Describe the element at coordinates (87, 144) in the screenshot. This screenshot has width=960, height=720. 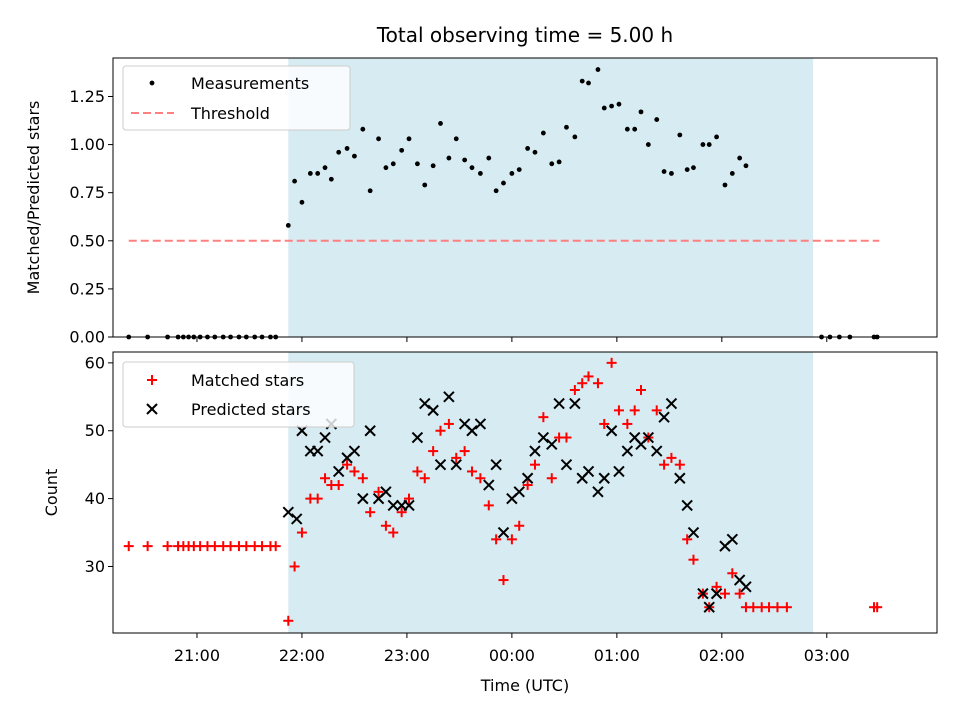
I see `ratio-y-tick-label-4: 1.00` at that location.